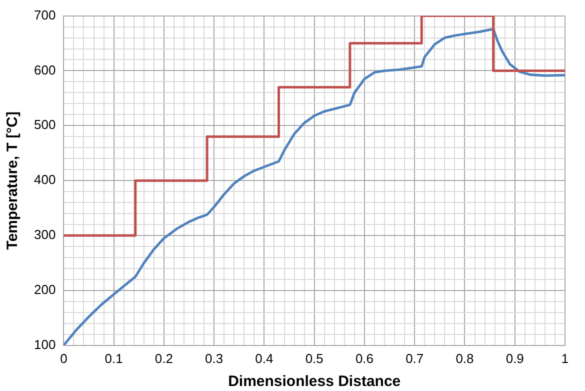  What do you see at coordinates (163, 358) in the screenshot?
I see `x-tick-label: 0.2` at bounding box center [163, 358].